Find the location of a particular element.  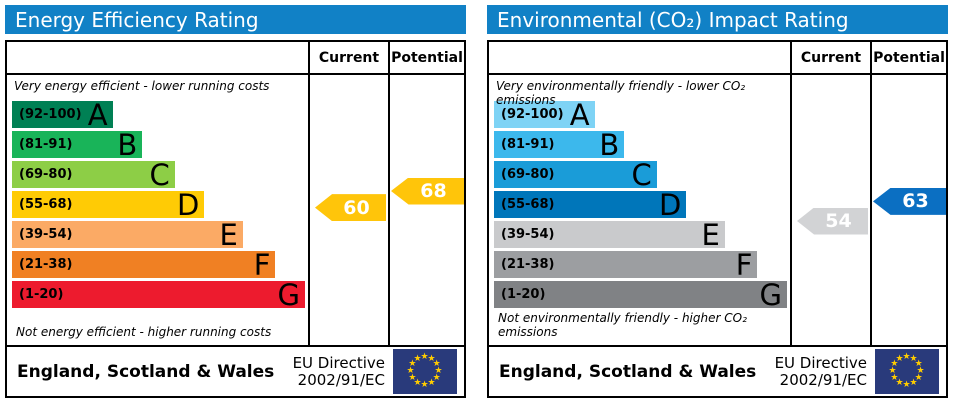

environmental-impact-title: Environmental (CO₂) Impact Rating is located at coordinates (717, 19).